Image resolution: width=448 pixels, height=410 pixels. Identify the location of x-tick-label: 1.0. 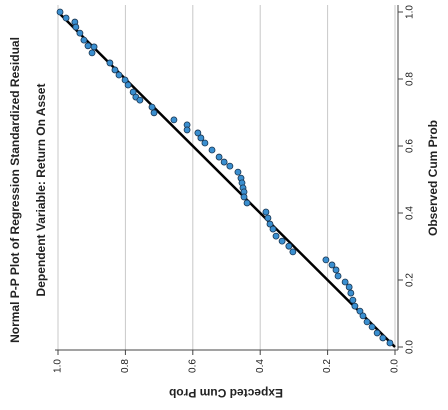
(410, 12).